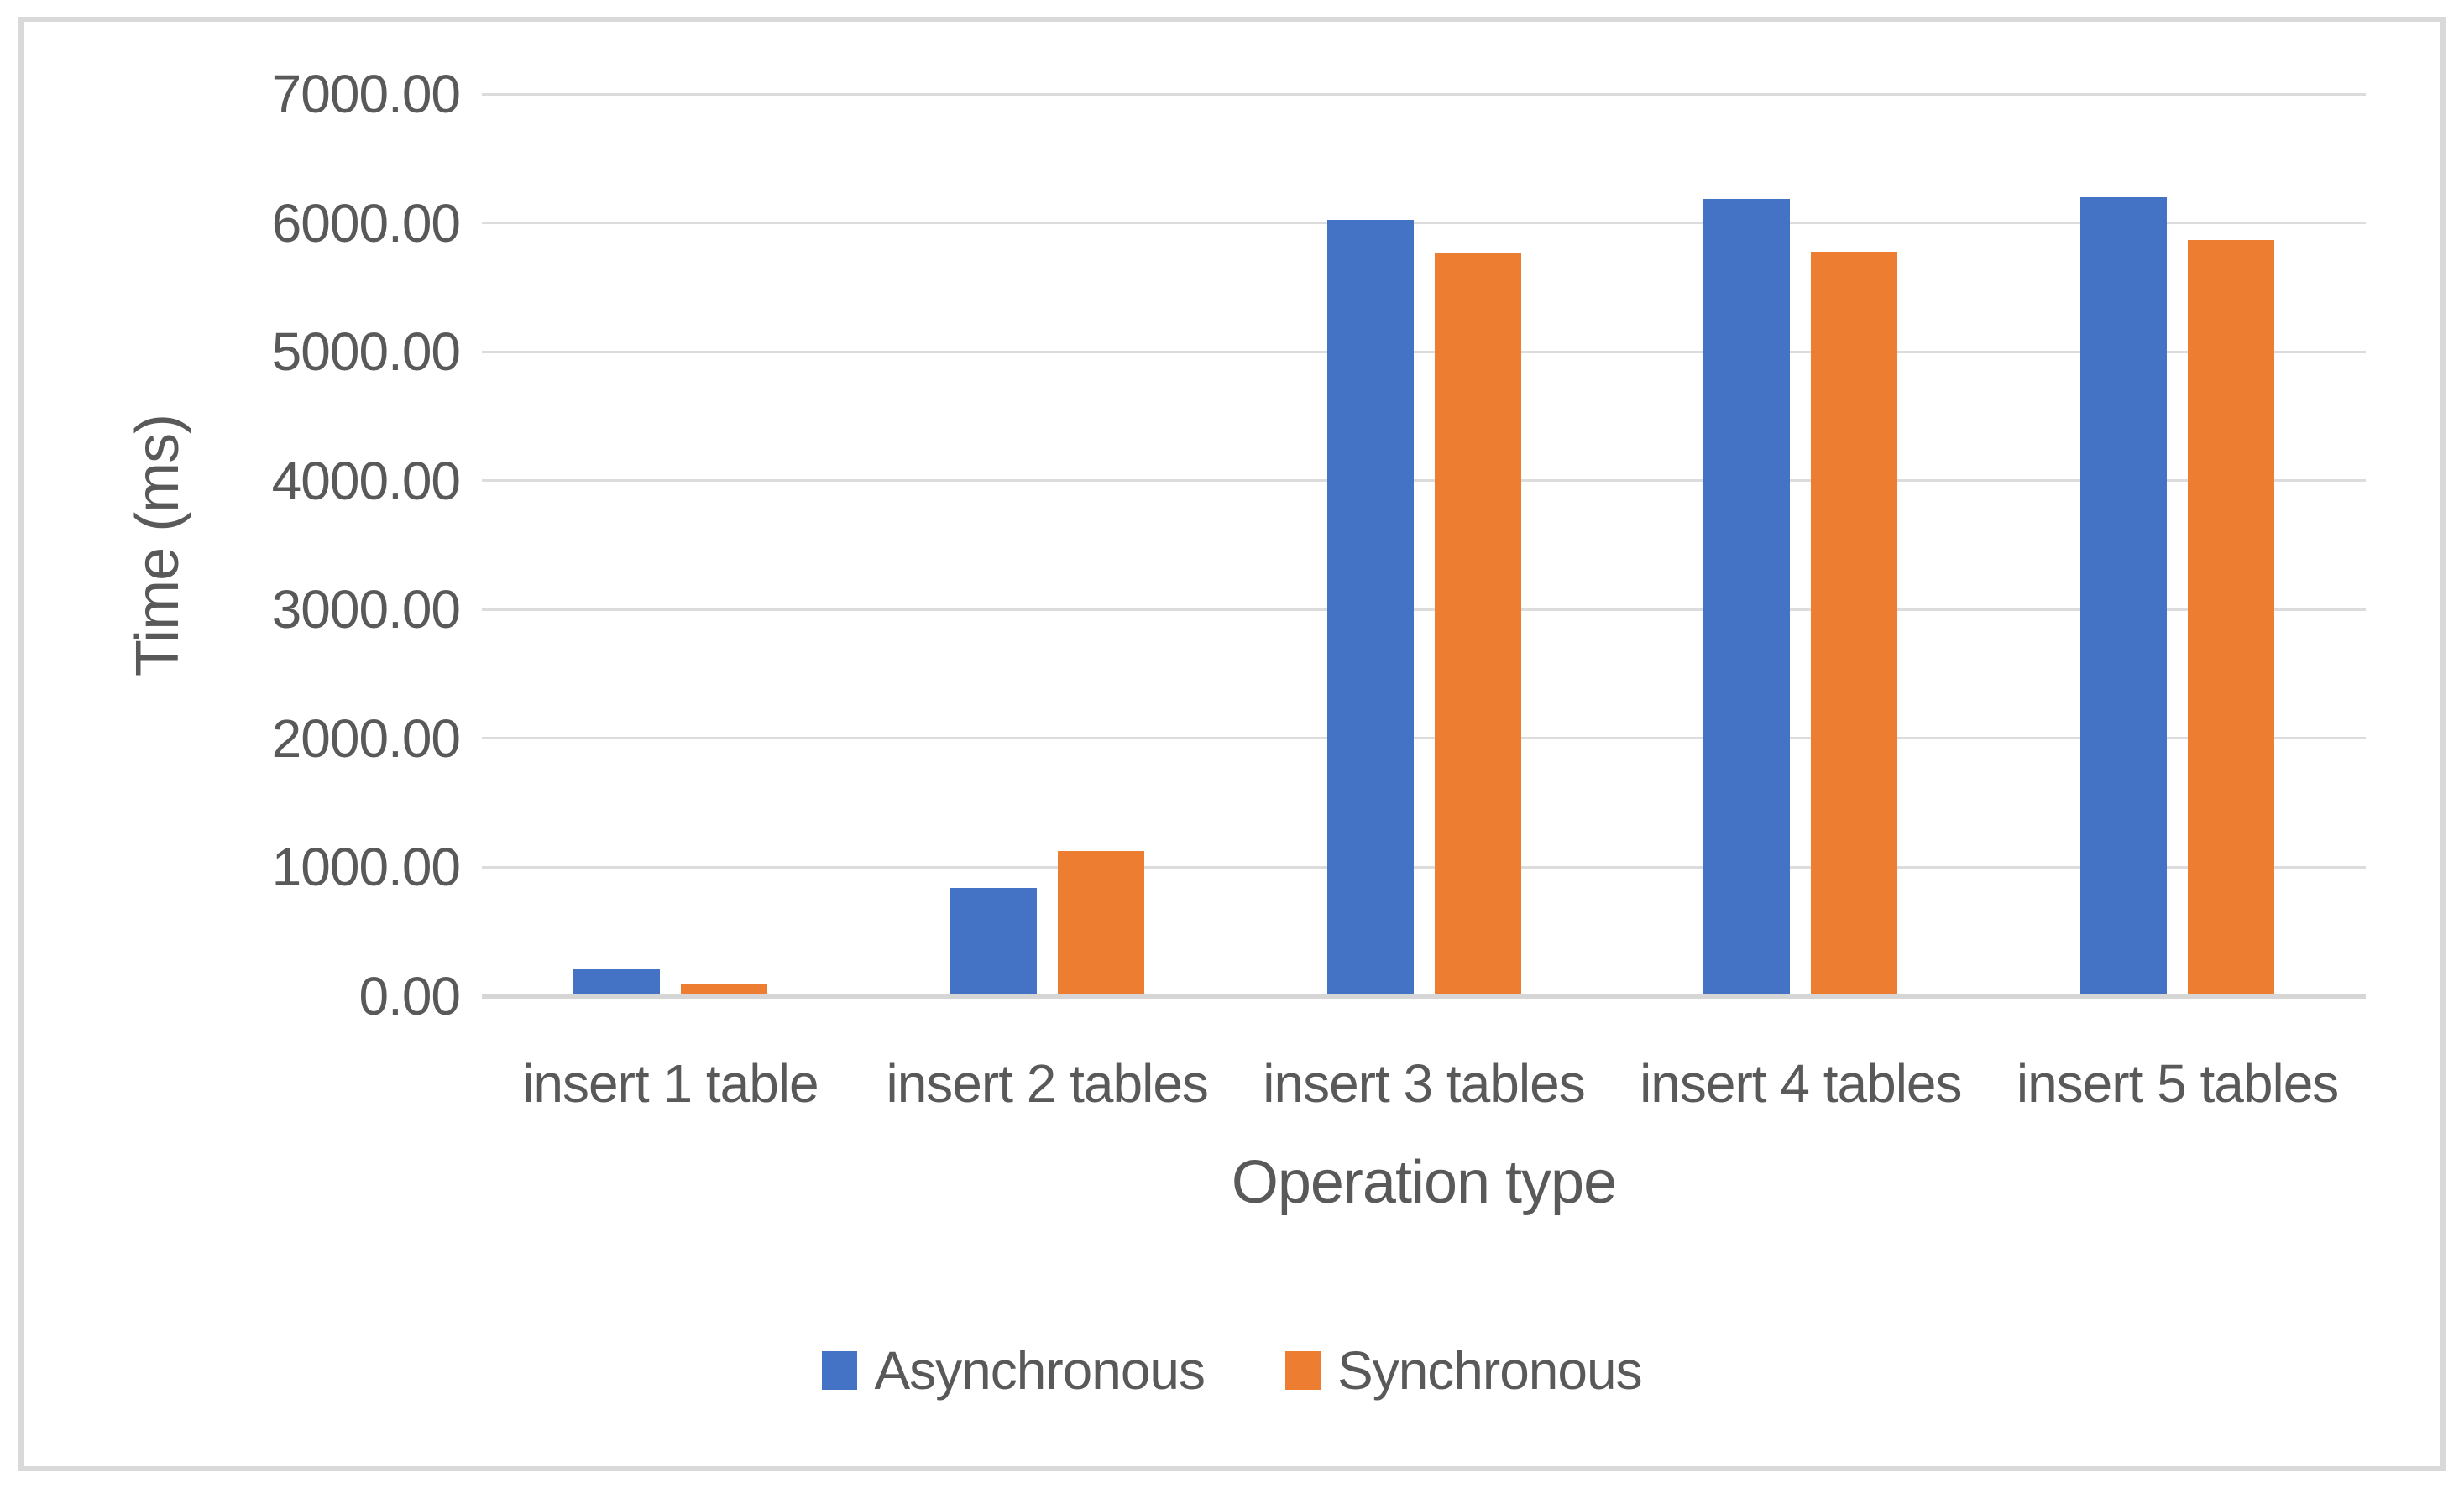 The image size is (2464, 1488). Describe the element at coordinates (366, 352) in the screenshot. I see `y-tick-label: 5000.00` at that location.